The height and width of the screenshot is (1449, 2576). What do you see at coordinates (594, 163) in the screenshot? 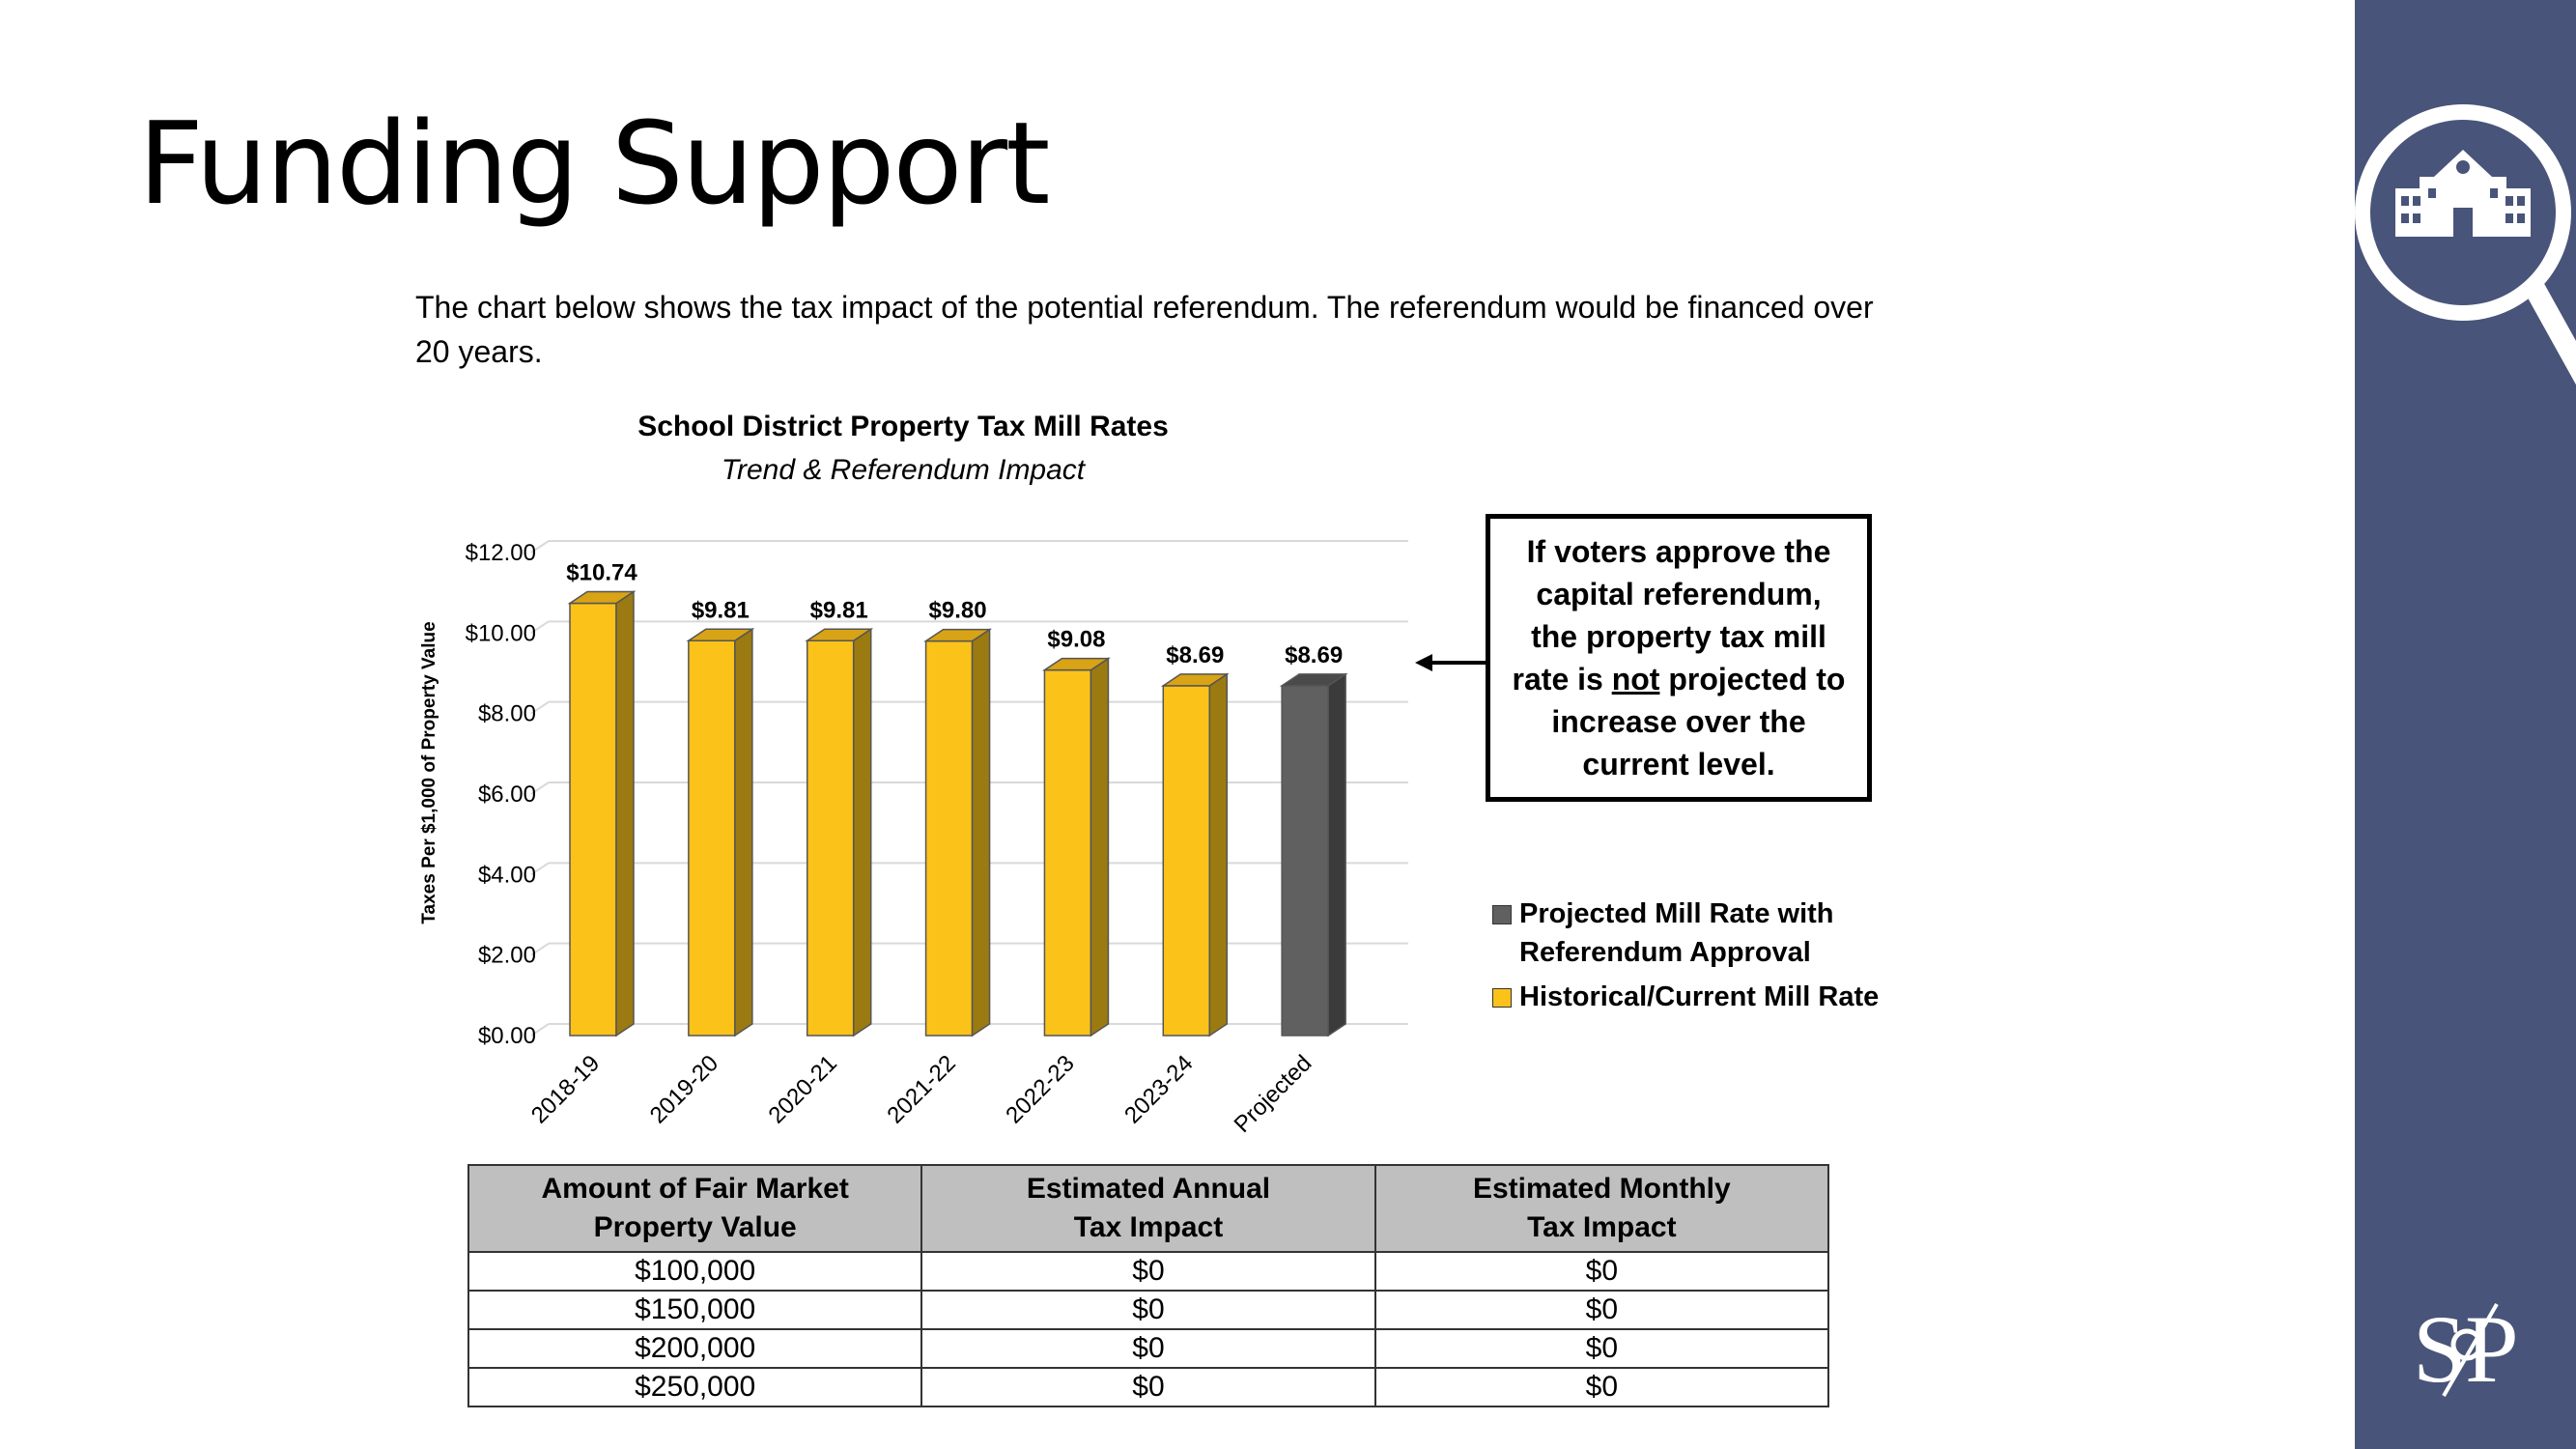
I see `page-title: Funding Support` at bounding box center [594, 163].